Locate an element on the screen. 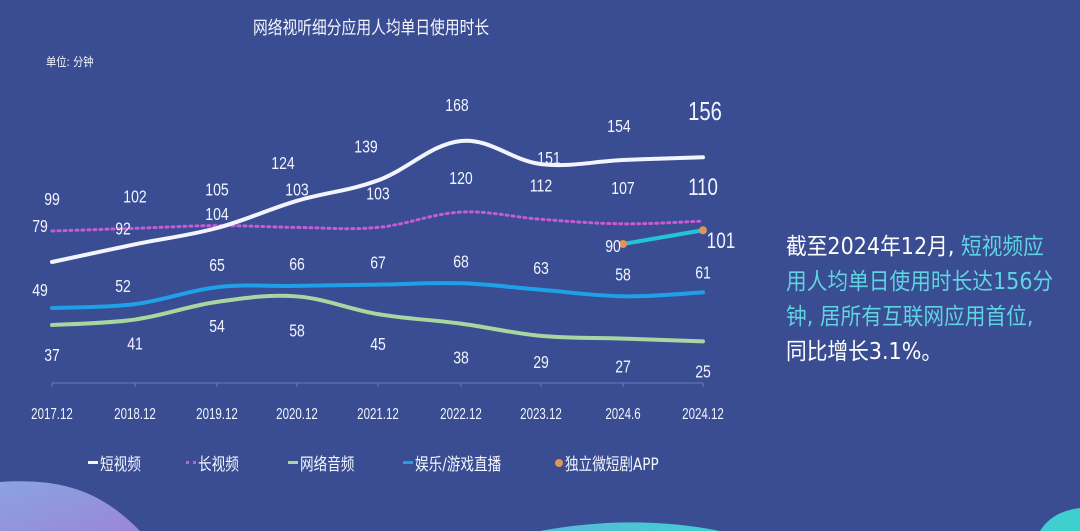  data-label: 52 is located at coordinates (123, 286).